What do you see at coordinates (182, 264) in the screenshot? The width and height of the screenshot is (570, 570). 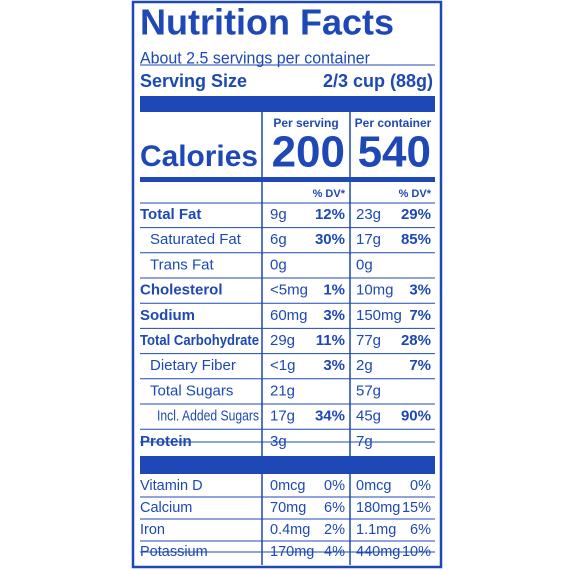 I see `nutrient-name: Trans Fat` at bounding box center [182, 264].